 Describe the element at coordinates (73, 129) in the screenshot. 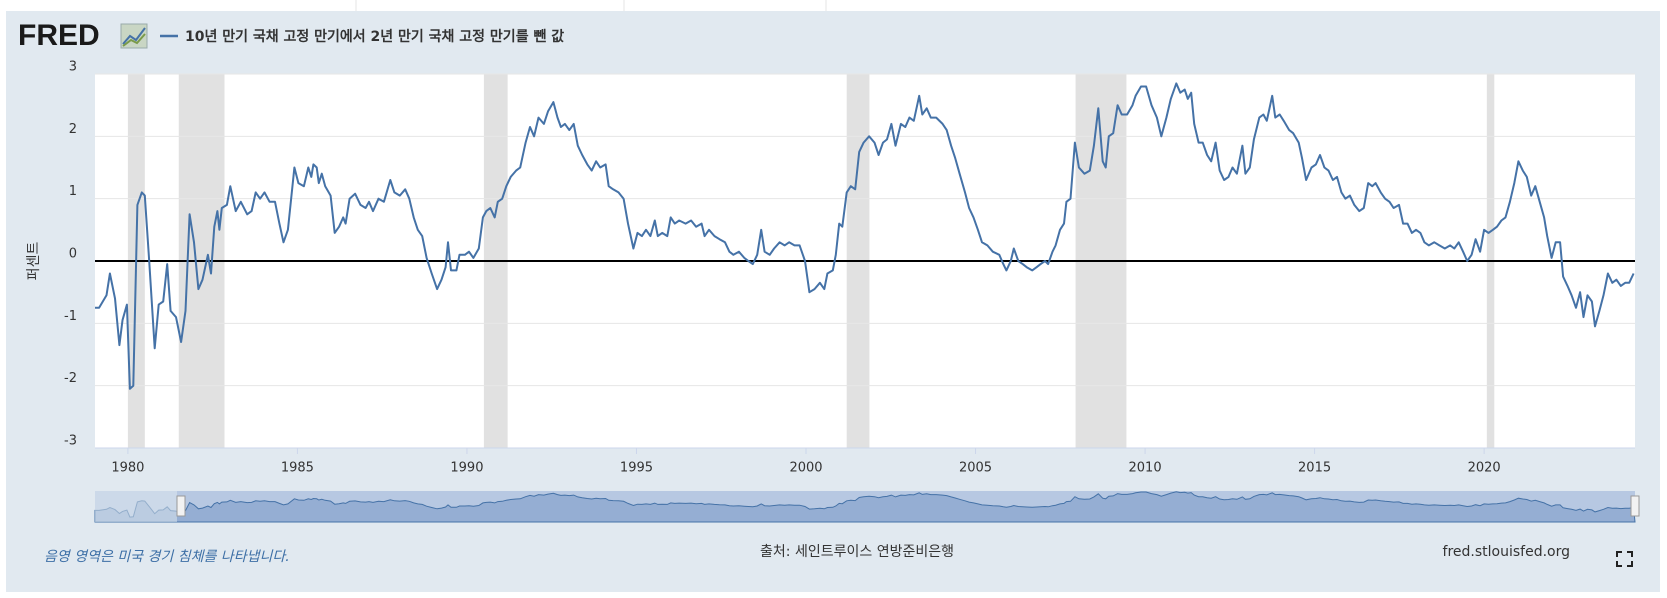

I see `y-tick-label: 2` at that location.